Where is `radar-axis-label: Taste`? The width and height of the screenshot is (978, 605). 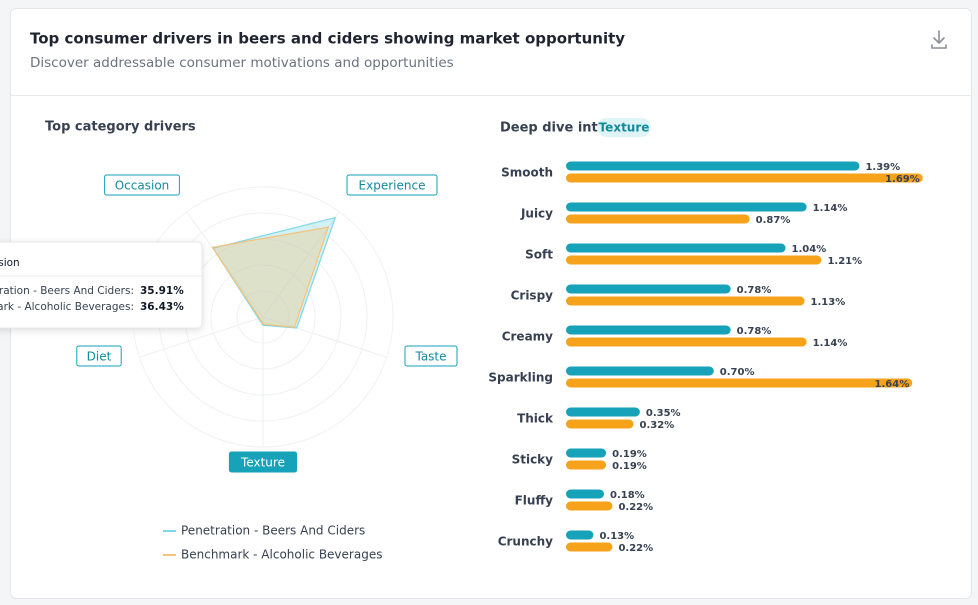
radar-axis-label: Taste is located at coordinates (430, 357).